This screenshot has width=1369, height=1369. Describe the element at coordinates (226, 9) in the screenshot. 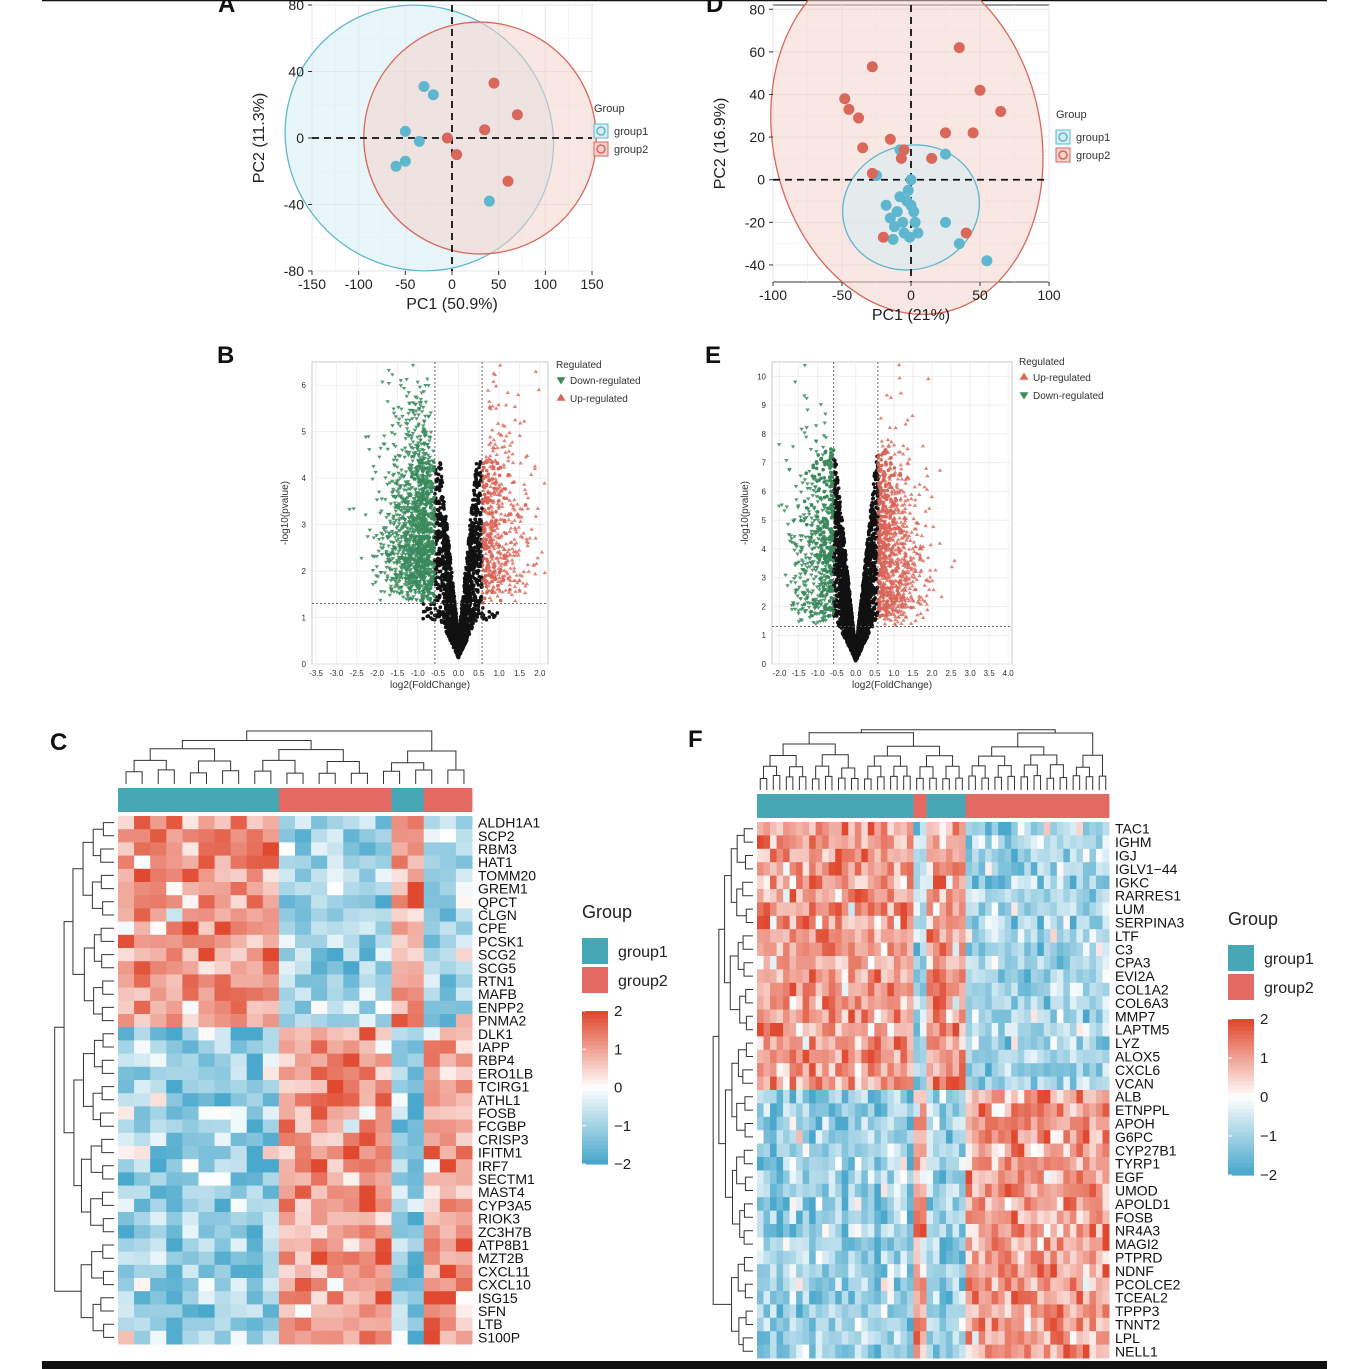

I see `panel-letter-a: A` at that location.